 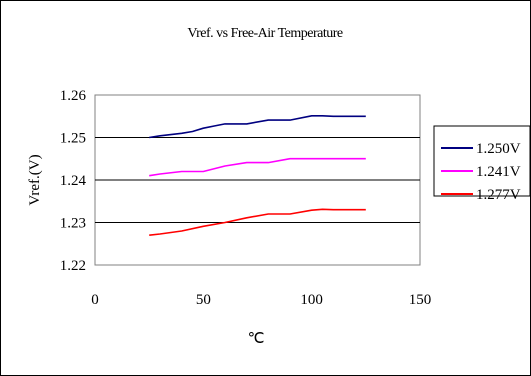 I want to click on chart-title: Vref. vs Free-Air Temperature, so click(x=265, y=33).